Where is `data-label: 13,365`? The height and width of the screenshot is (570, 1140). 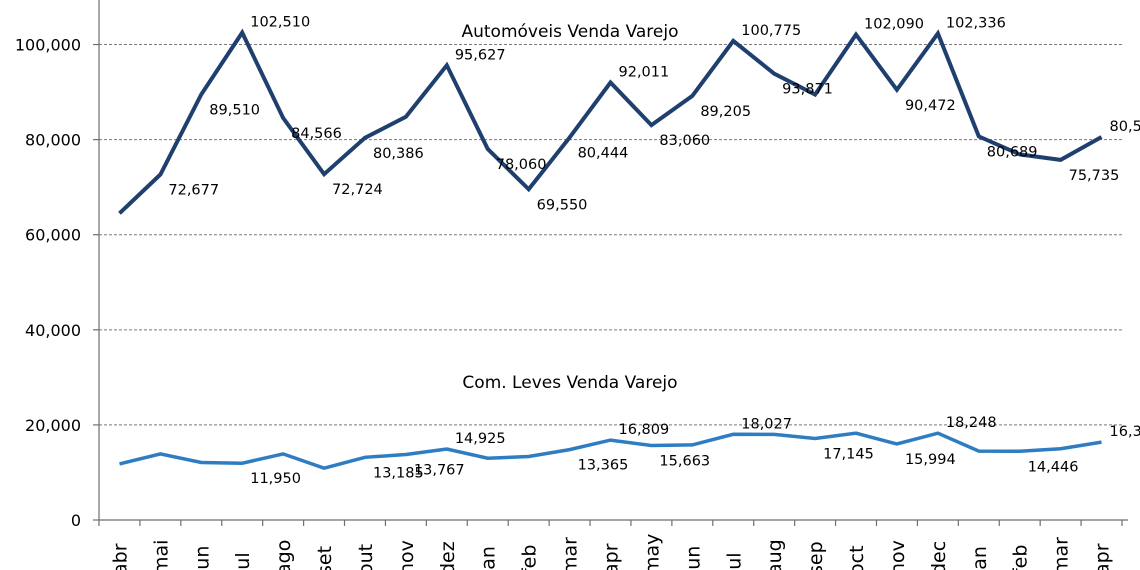 data-label: 13,365 is located at coordinates (603, 466).